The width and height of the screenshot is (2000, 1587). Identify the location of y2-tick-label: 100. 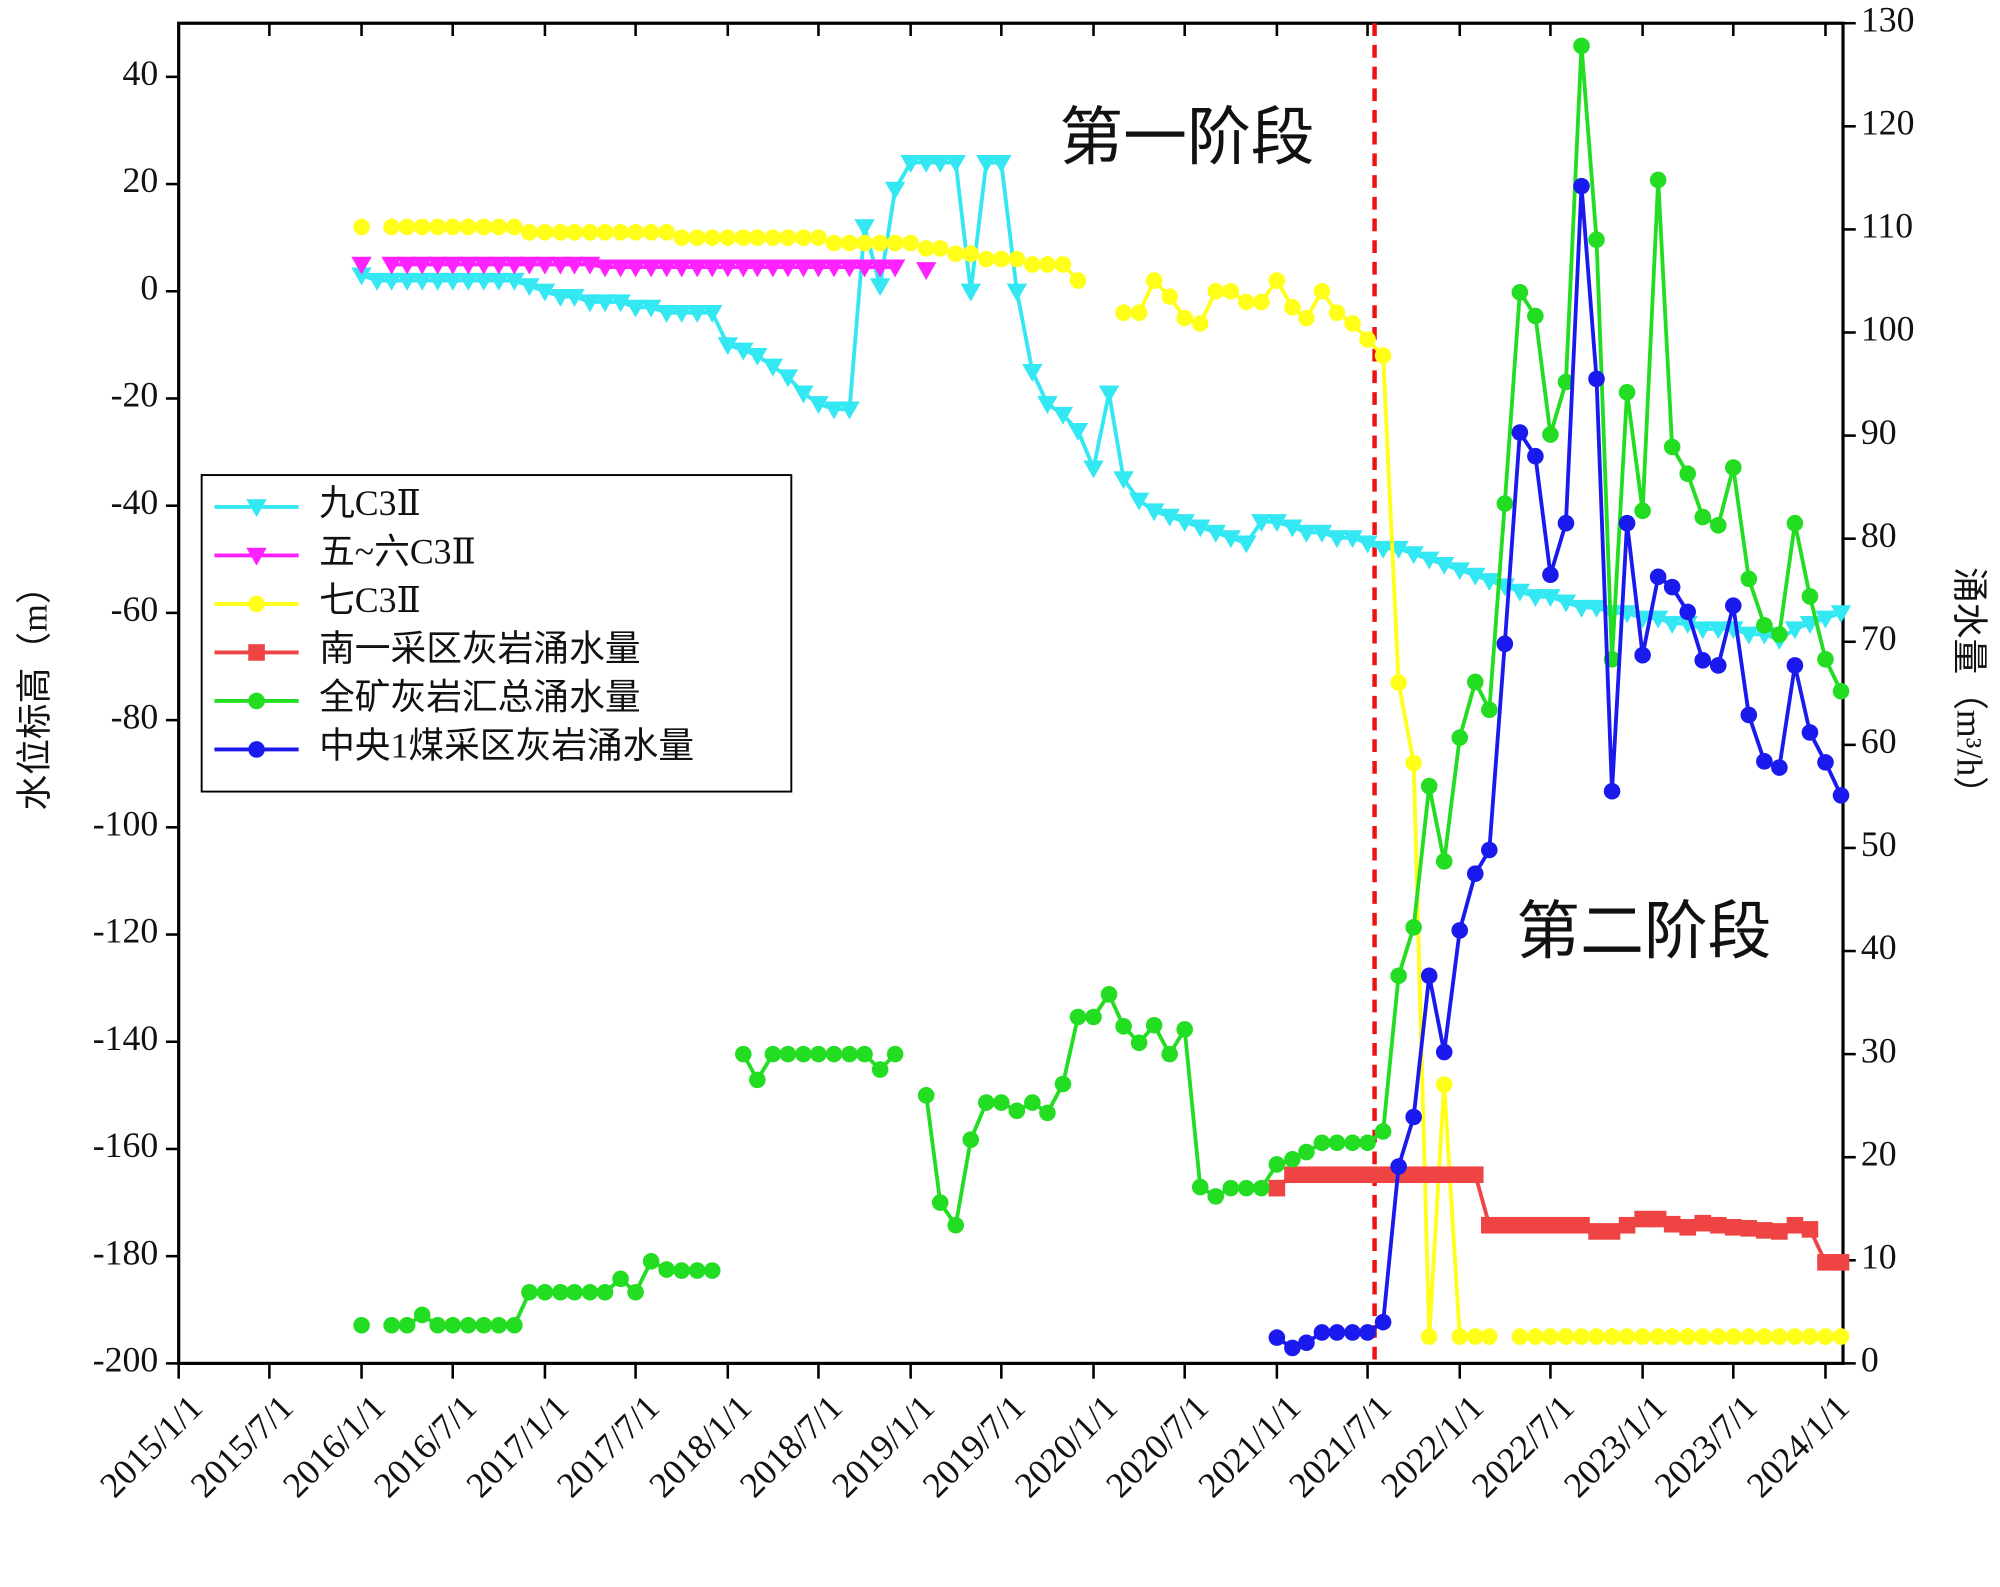
(1888, 329).